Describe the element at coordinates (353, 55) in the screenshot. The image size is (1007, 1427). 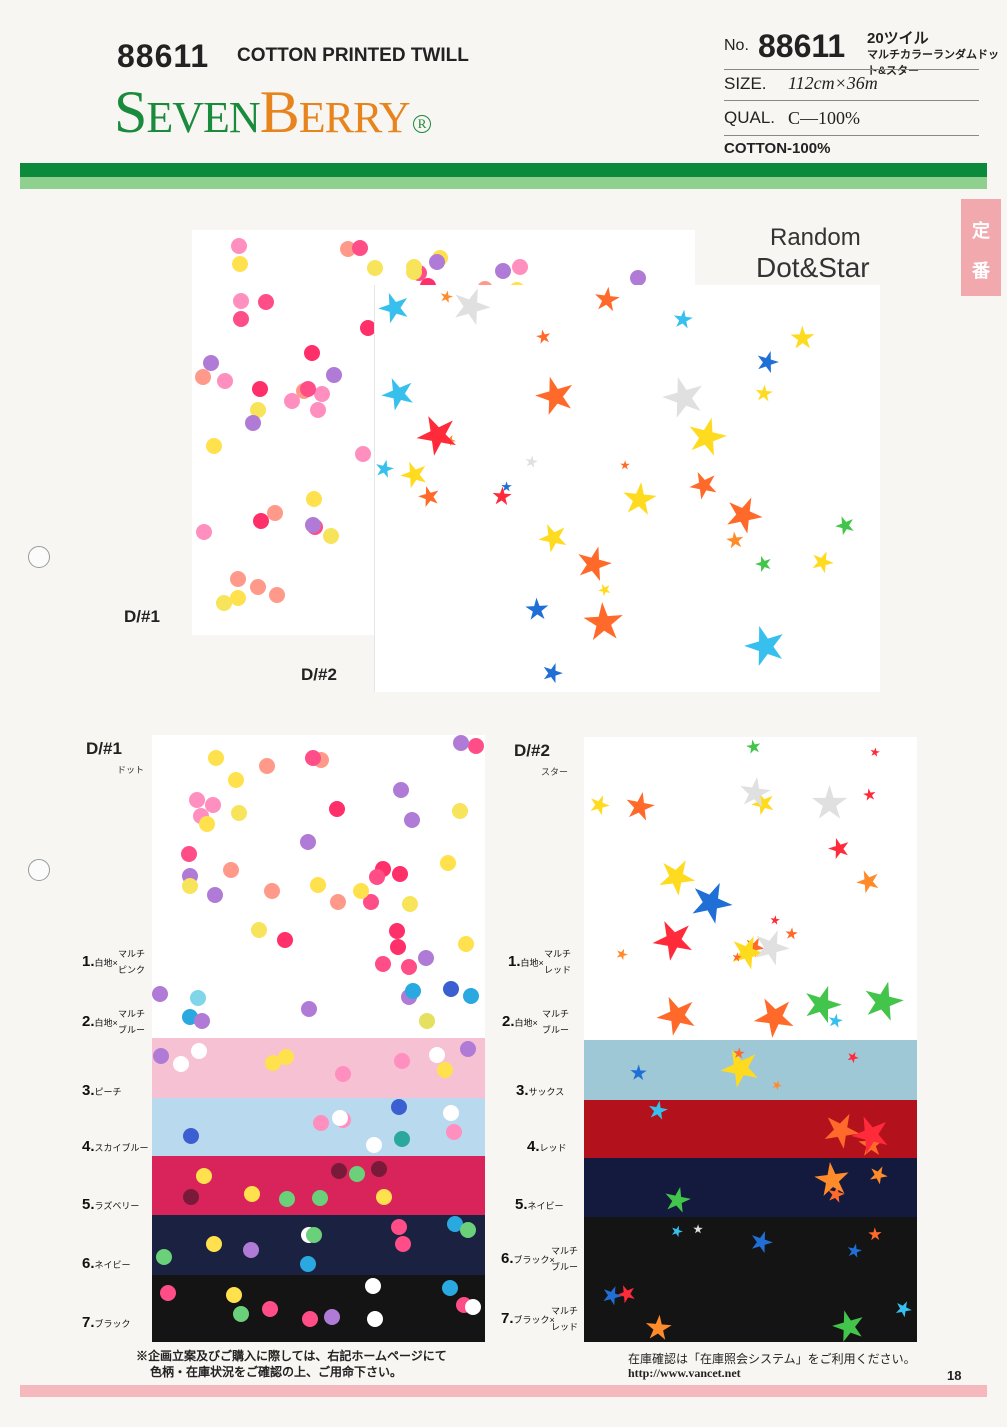
I see `product-type: COTTON PRINTED TWILL` at that location.